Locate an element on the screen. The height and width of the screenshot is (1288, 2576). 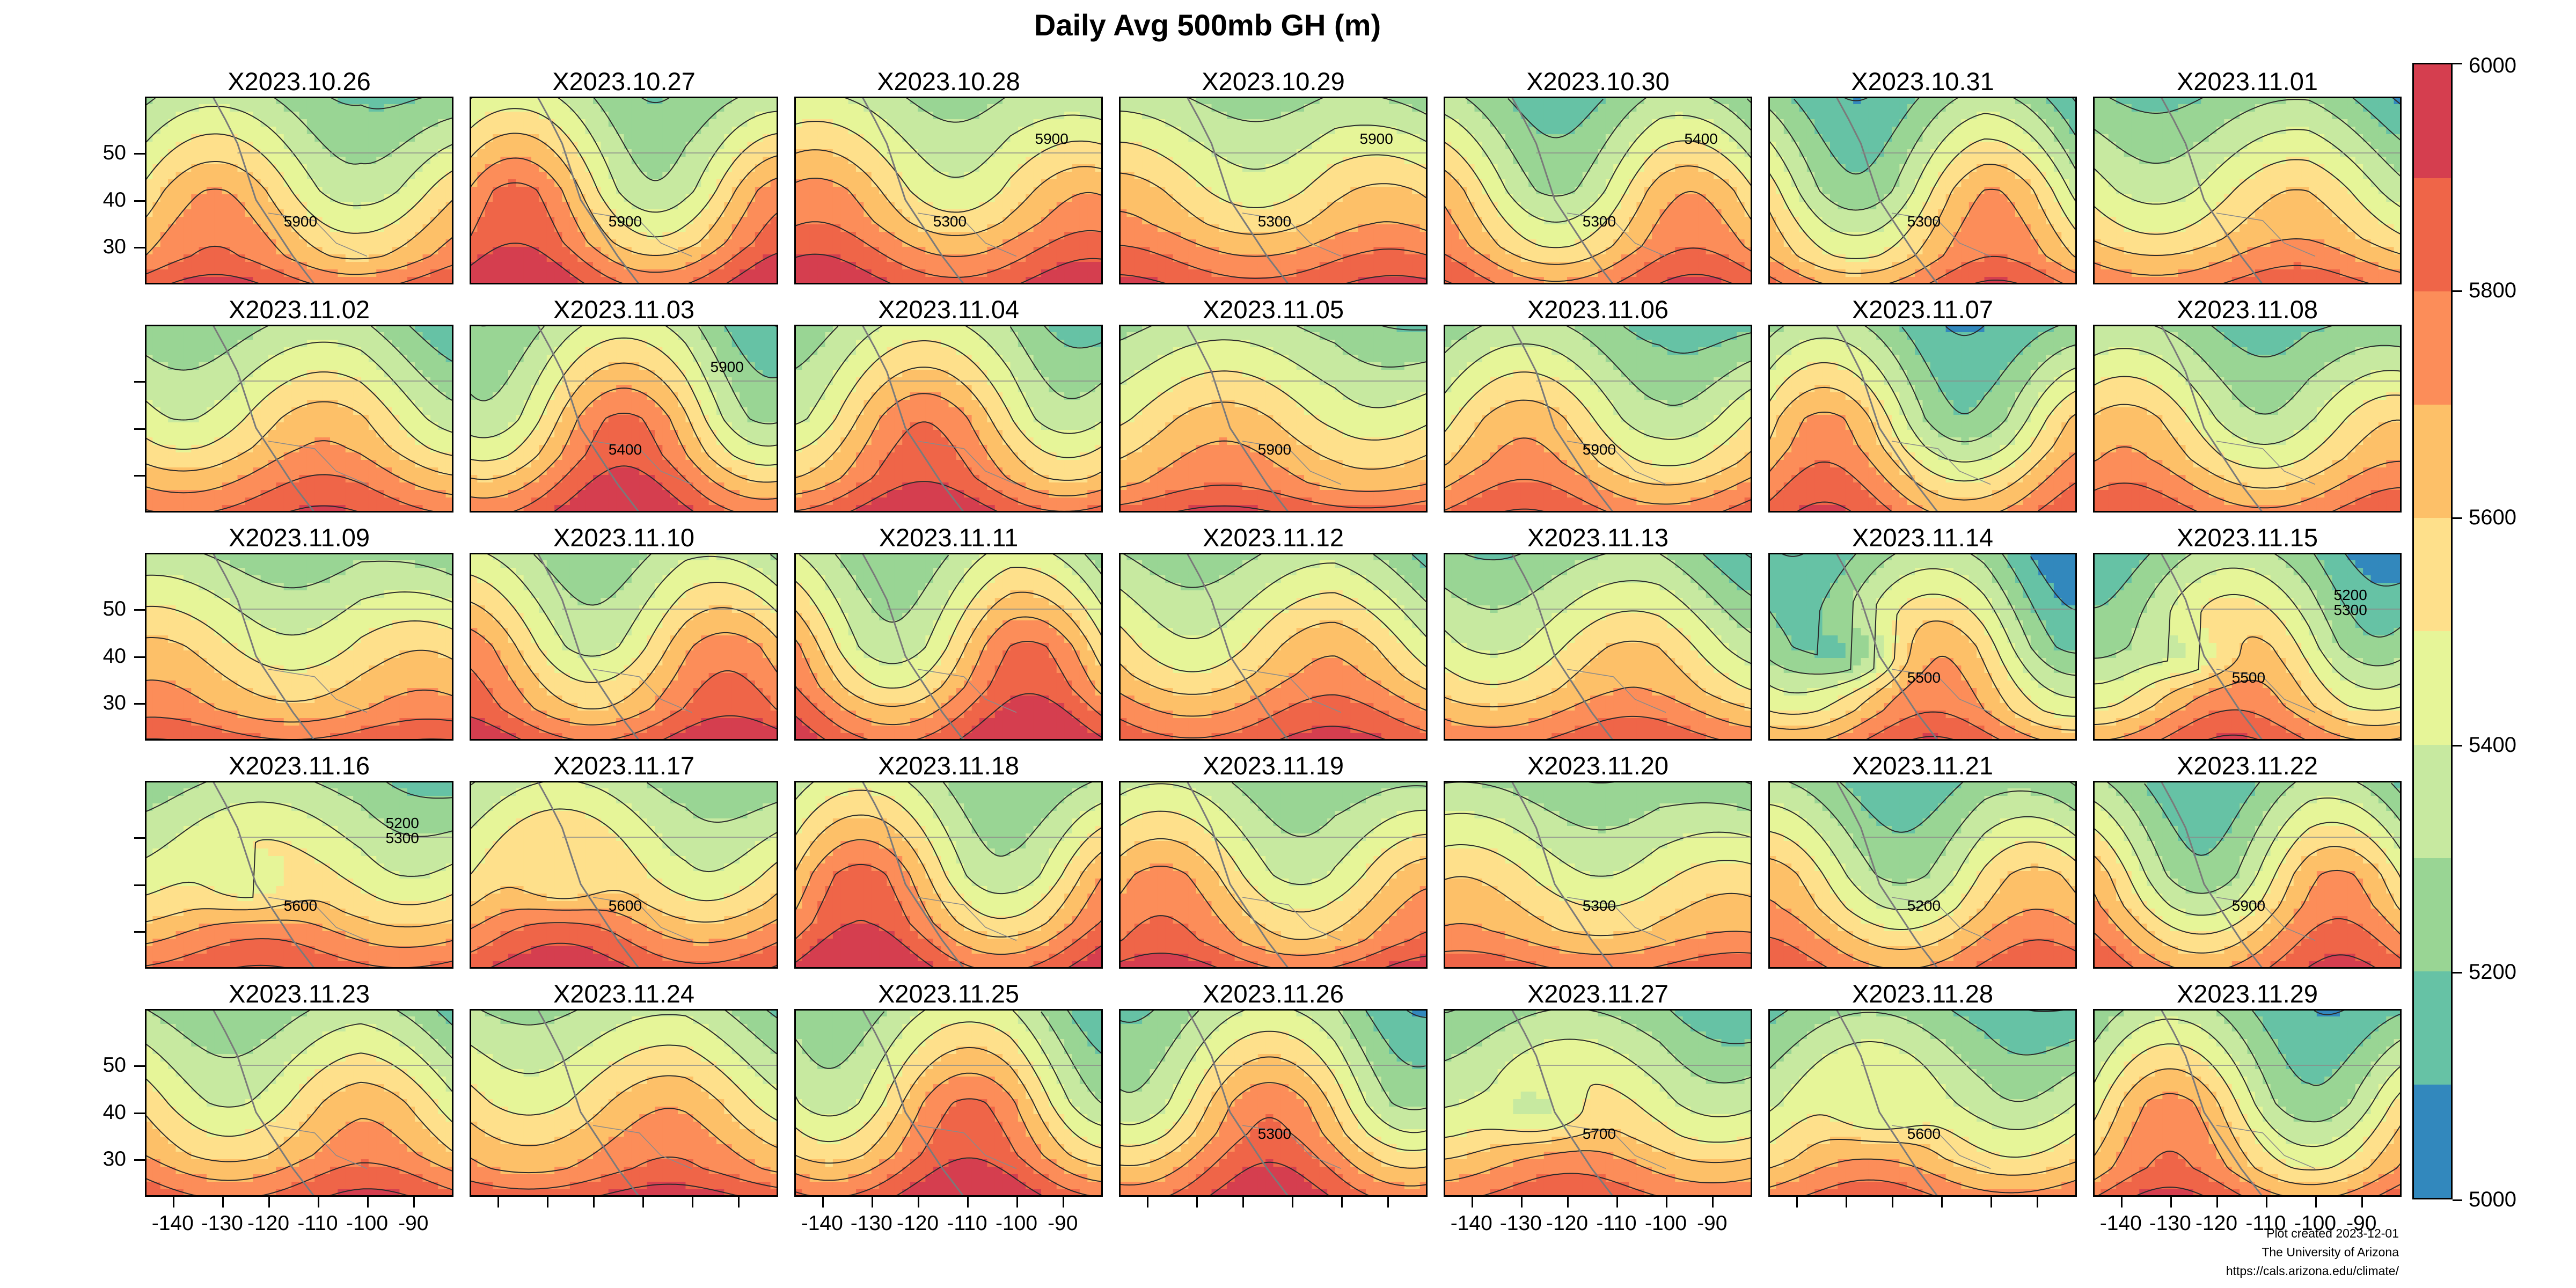
lat-tick-label: 40 is located at coordinates (104, 200).